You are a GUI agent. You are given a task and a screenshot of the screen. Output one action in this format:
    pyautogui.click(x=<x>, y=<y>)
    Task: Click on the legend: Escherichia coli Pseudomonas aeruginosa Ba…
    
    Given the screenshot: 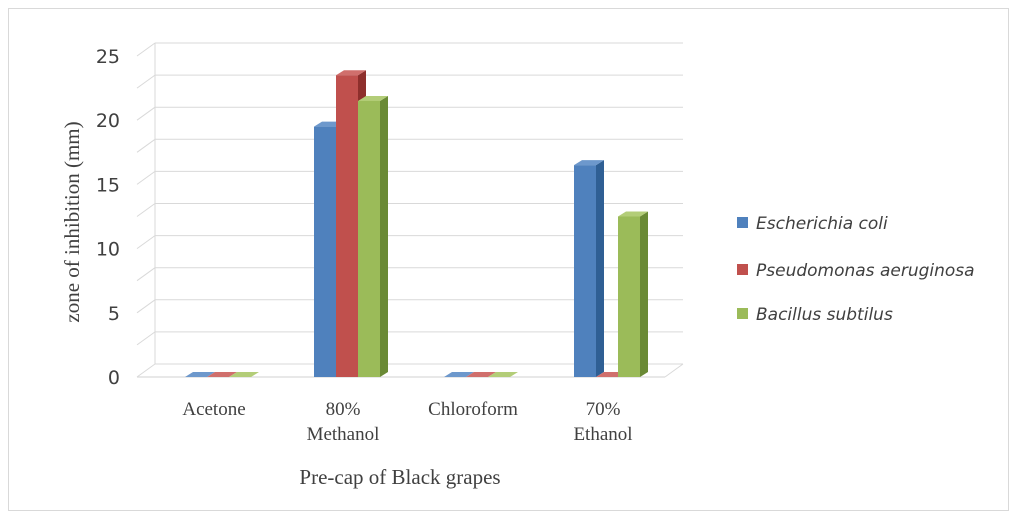 What is the action you would take?
    pyautogui.click(x=856, y=269)
    